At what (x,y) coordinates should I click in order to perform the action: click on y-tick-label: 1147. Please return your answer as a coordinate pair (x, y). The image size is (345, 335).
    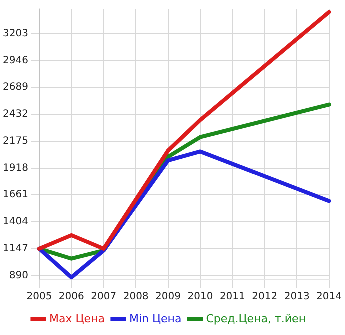
    Looking at the image, I should click on (15, 249).